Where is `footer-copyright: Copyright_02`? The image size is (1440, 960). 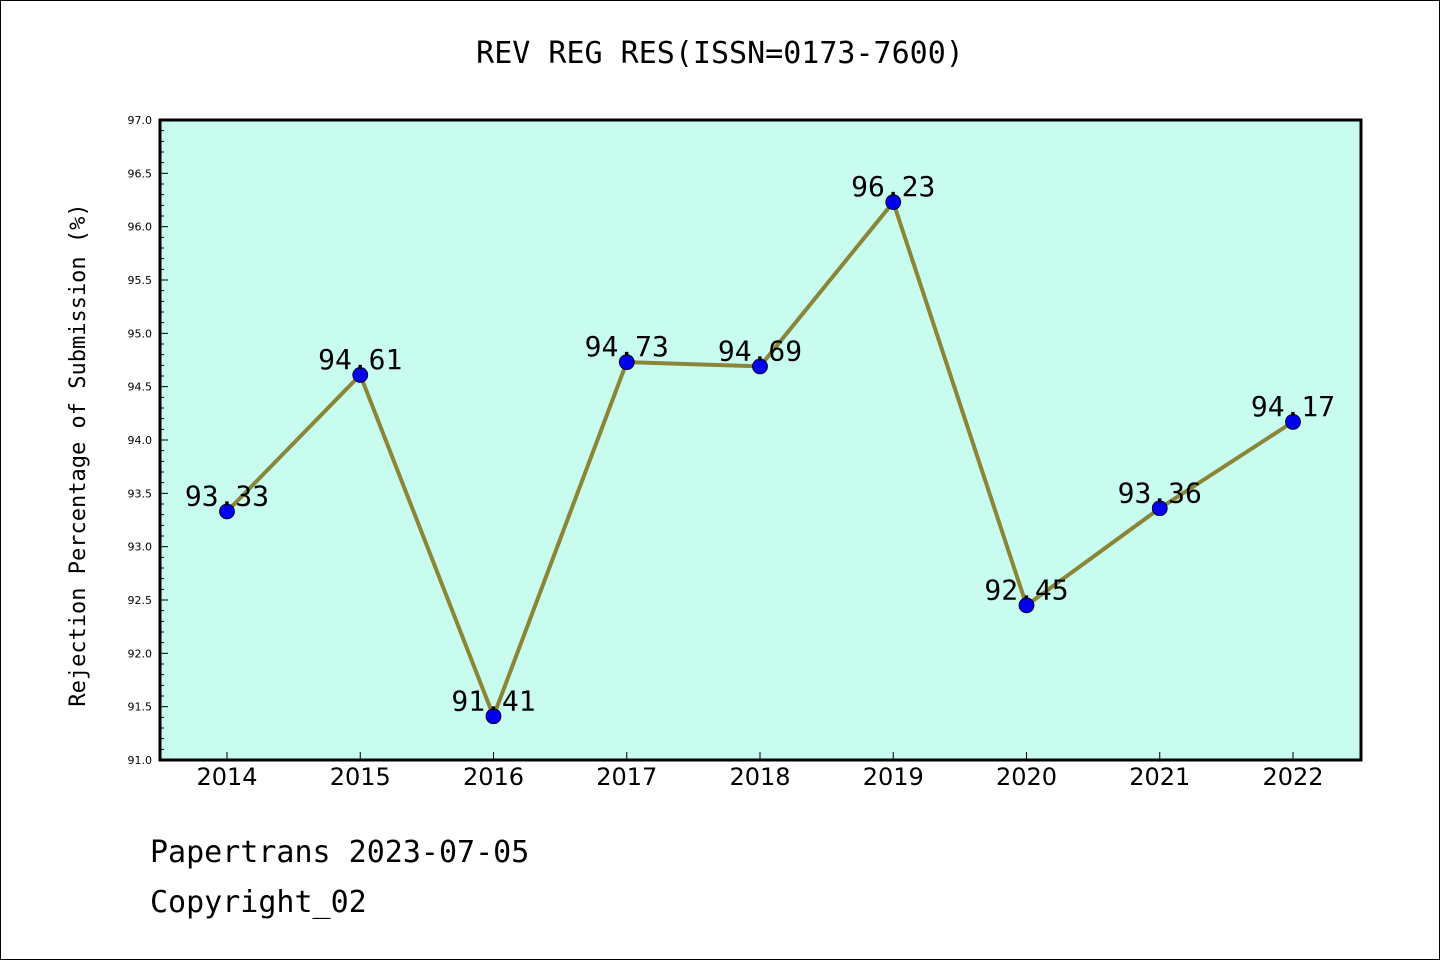
footer-copyright: Copyright_02 is located at coordinates (258, 902).